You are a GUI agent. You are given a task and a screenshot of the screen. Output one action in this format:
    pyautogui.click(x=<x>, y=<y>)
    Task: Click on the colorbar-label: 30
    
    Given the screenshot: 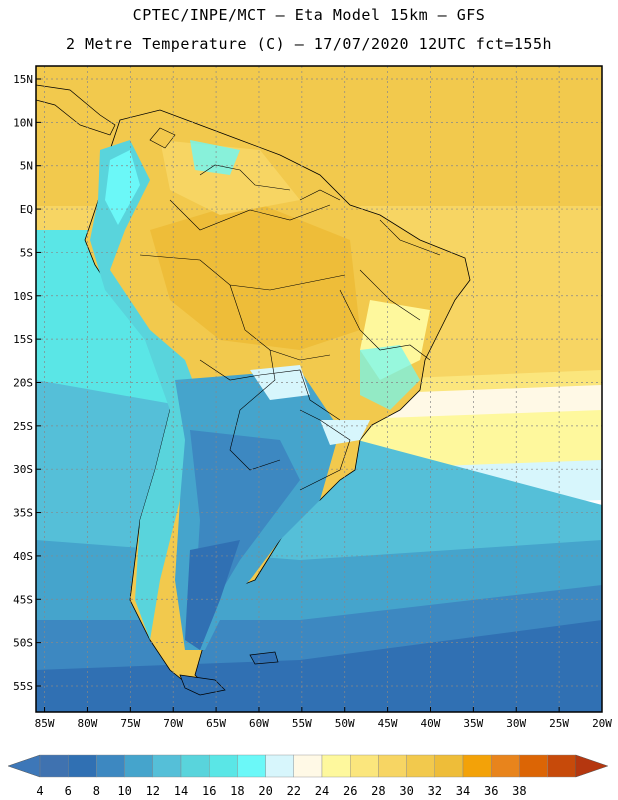 What is the action you would take?
    pyautogui.click(x=406, y=791)
    